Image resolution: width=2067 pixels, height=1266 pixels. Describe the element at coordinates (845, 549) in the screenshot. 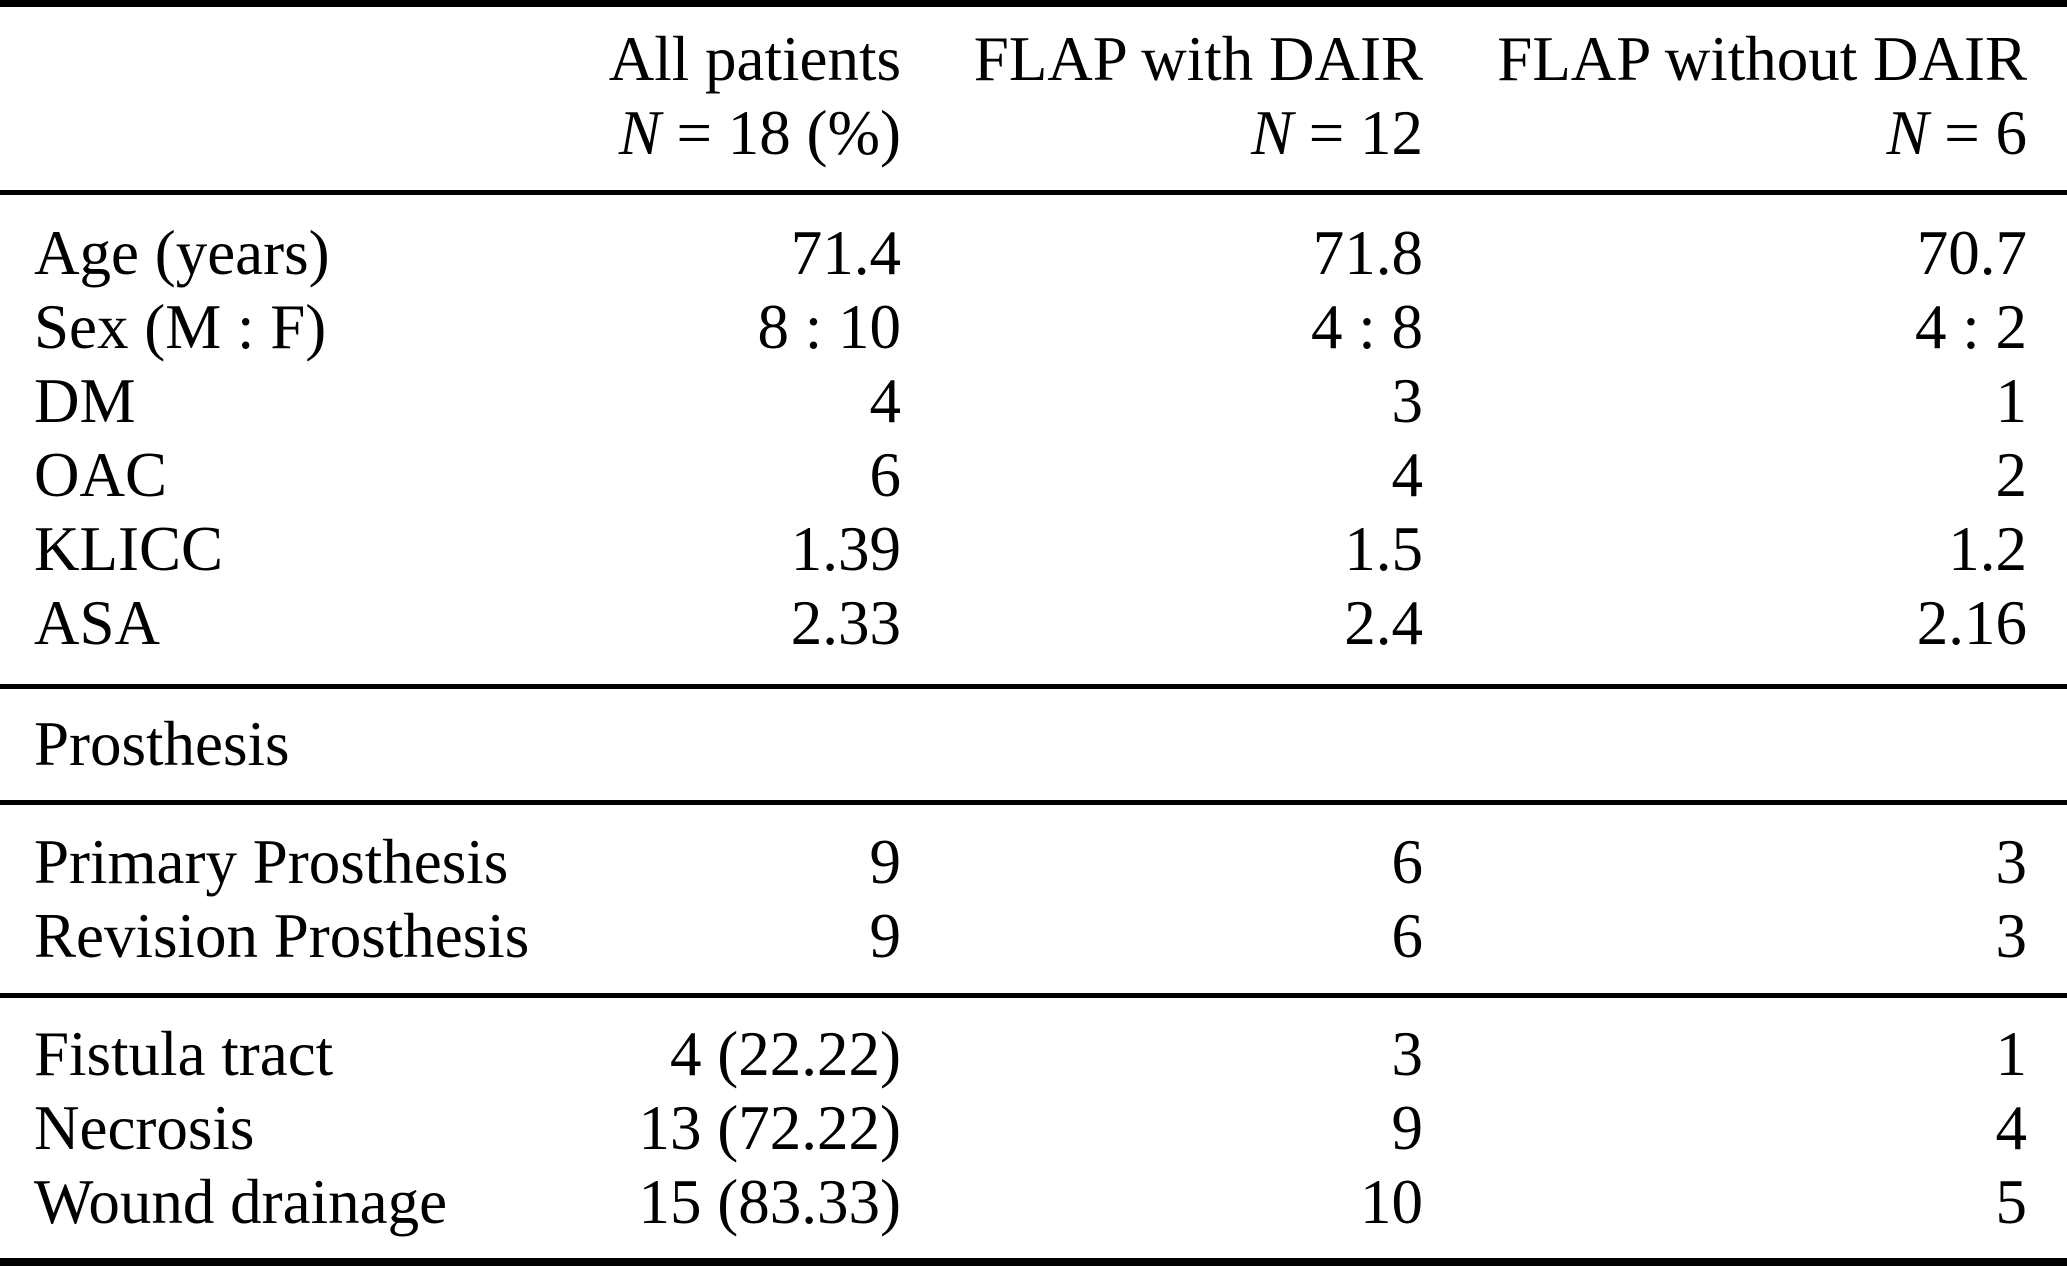

I see `cell-value: 1.39` at that location.